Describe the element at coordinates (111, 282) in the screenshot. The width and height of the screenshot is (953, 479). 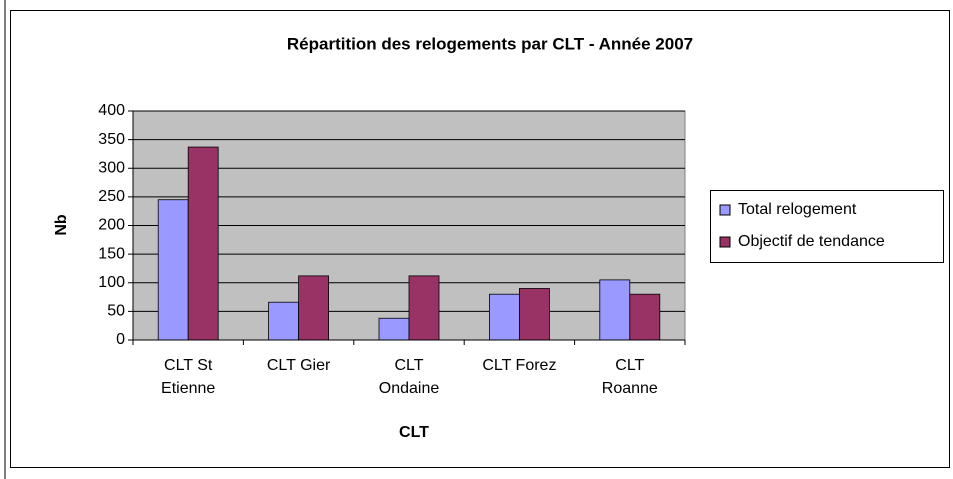
I see `y-tick-label: 100` at that location.